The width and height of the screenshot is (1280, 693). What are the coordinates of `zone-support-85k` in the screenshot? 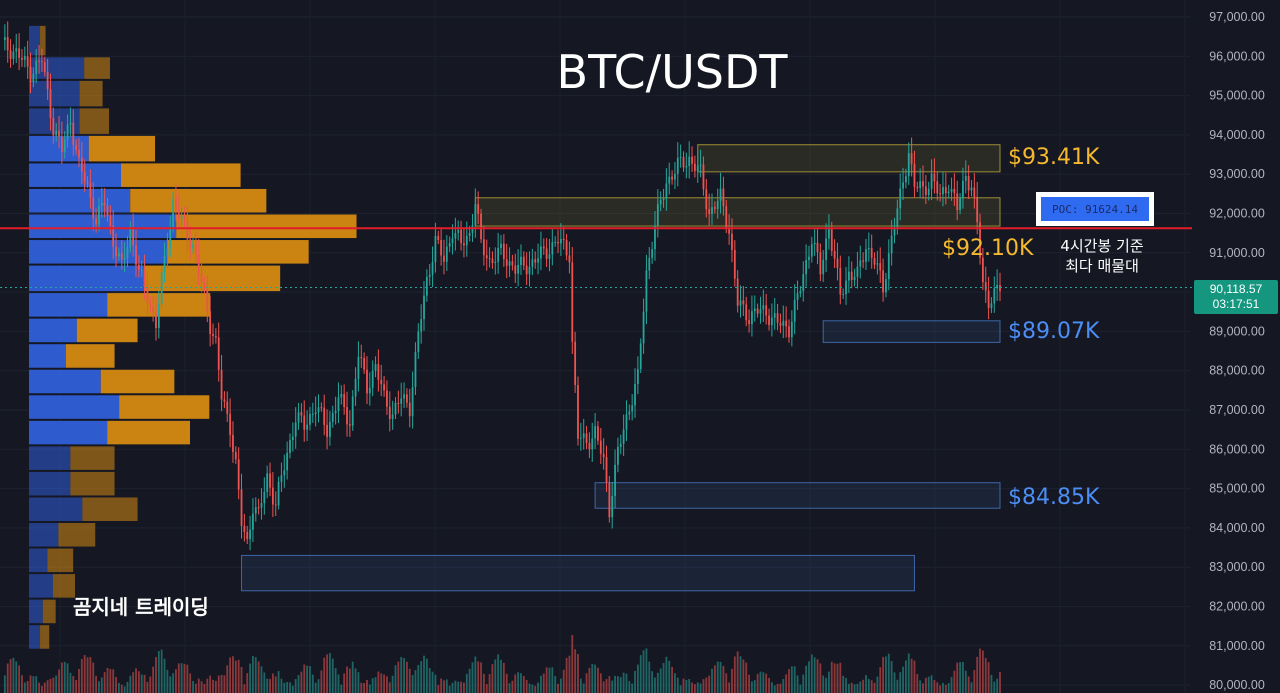 It's located at (797, 495).